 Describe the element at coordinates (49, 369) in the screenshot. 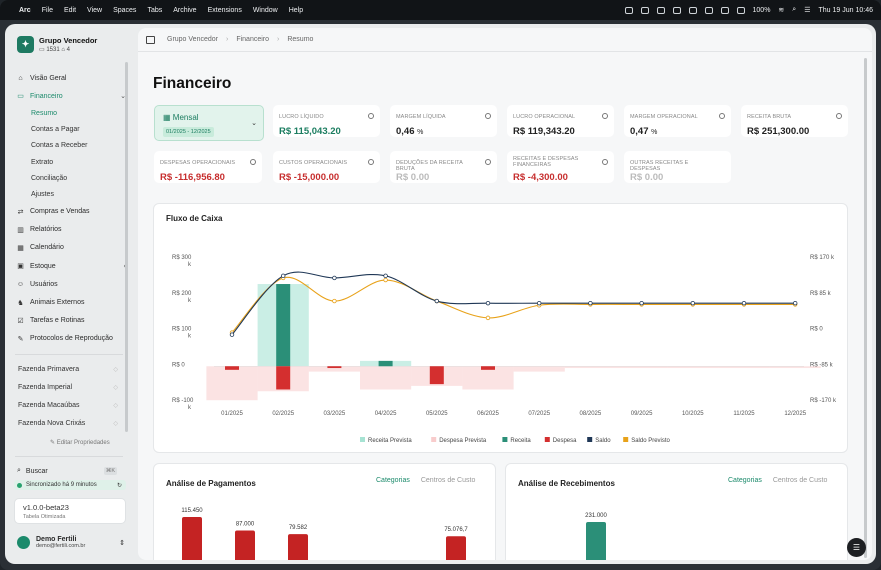

I see `farm-name: Fazenda Primavera` at that location.